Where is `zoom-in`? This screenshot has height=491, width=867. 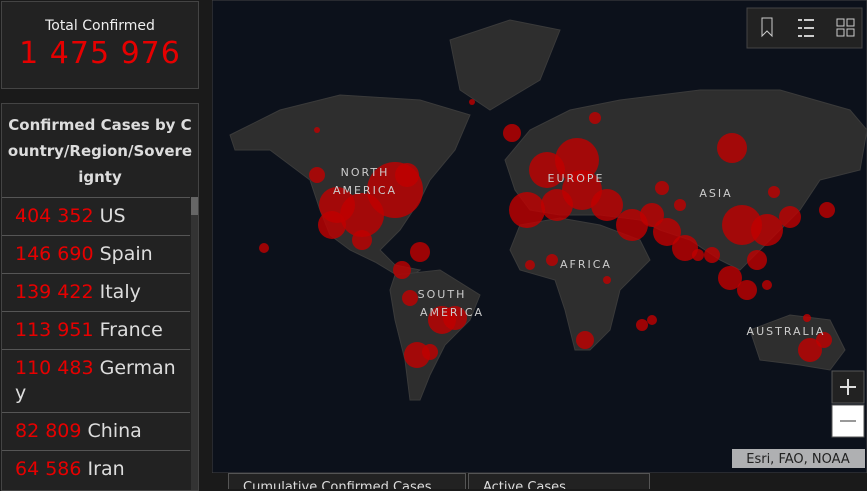
zoom-in is located at coordinates (848, 387).